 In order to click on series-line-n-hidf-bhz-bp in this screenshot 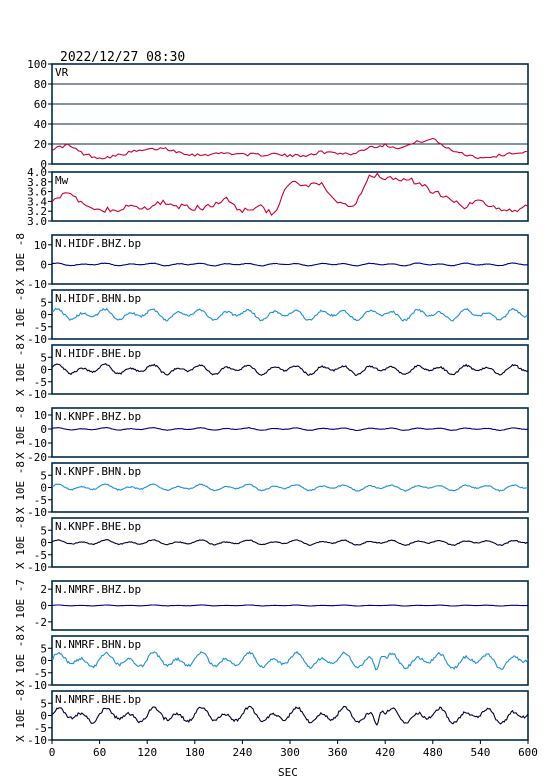, I will do `click(290, 264)`.